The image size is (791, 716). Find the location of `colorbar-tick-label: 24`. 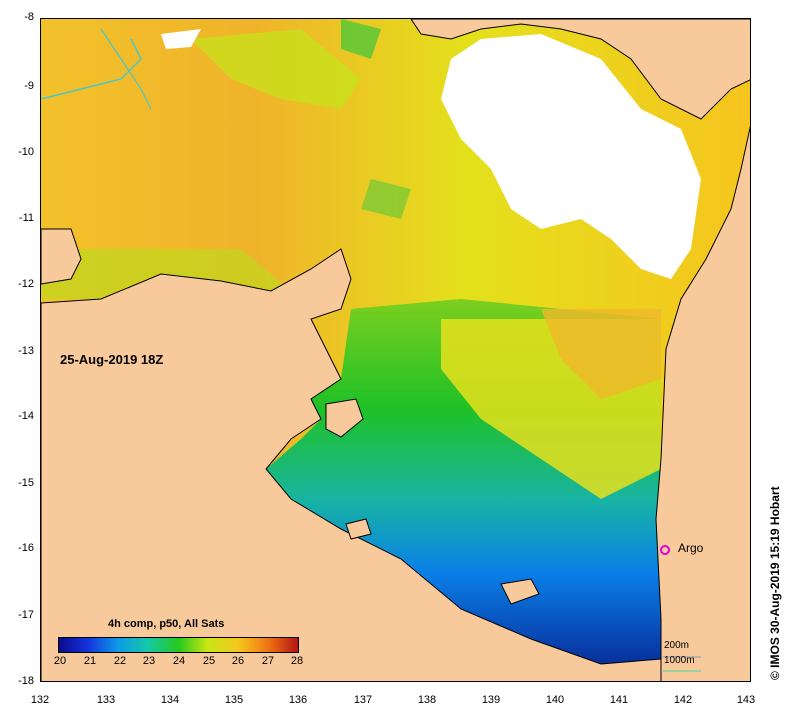

colorbar-tick-label: 24 is located at coordinates (179, 661).